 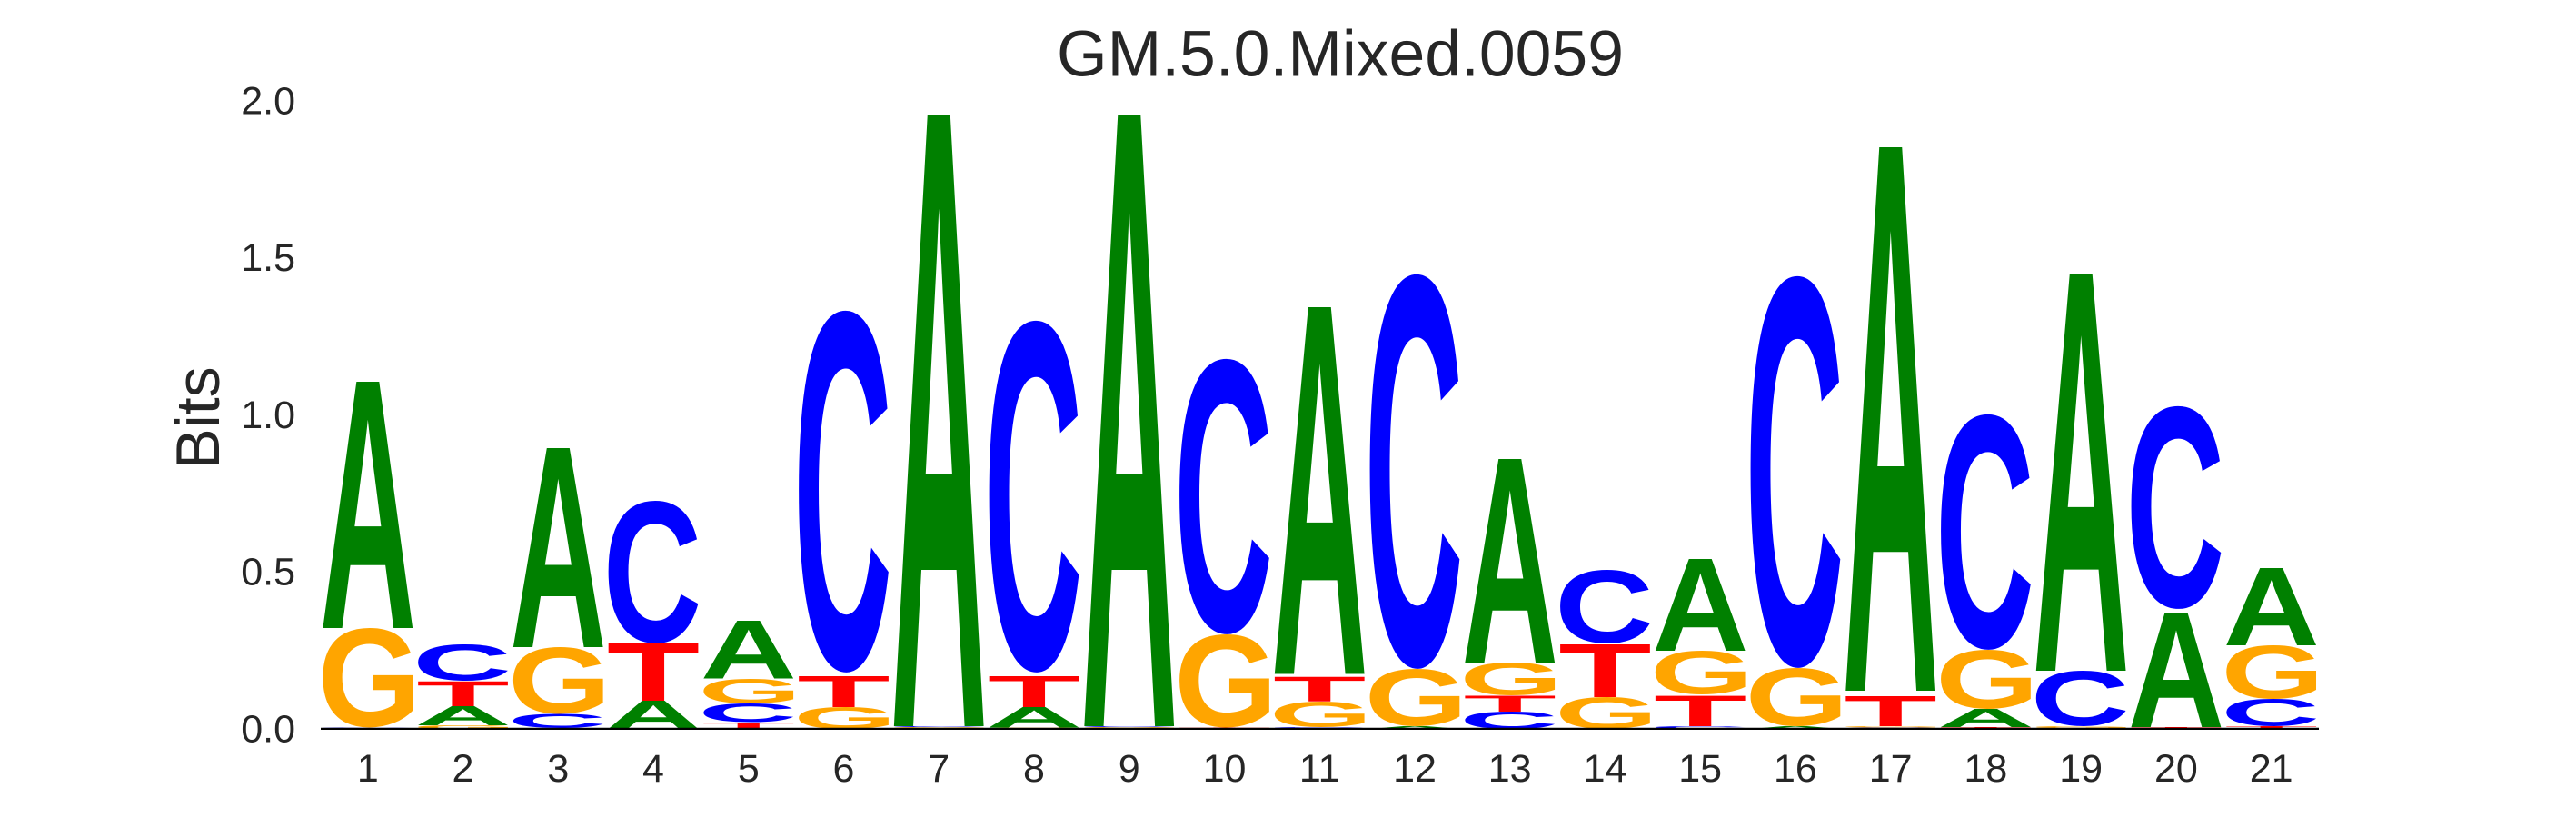 What do you see at coordinates (463, 769) in the screenshot?
I see `svg-text: 2` at bounding box center [463, 769].